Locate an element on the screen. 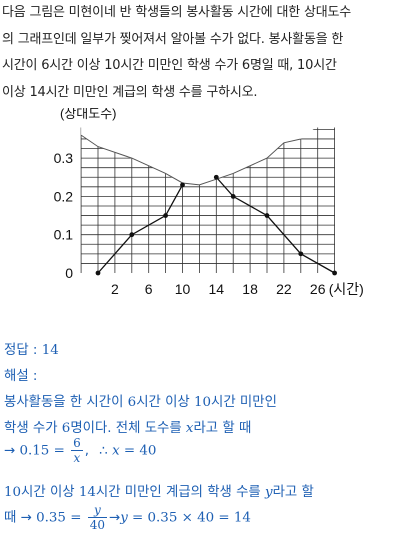 Image resolution: width=400 pixels, height=540 pixels. answer-label: 정답 : is located at coordinates (21, 350).